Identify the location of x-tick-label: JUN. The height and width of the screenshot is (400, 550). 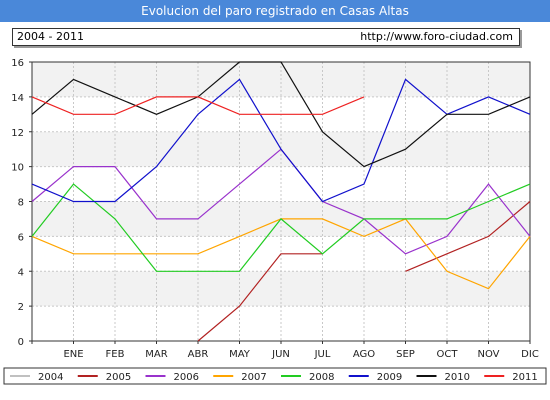
(280, 354).